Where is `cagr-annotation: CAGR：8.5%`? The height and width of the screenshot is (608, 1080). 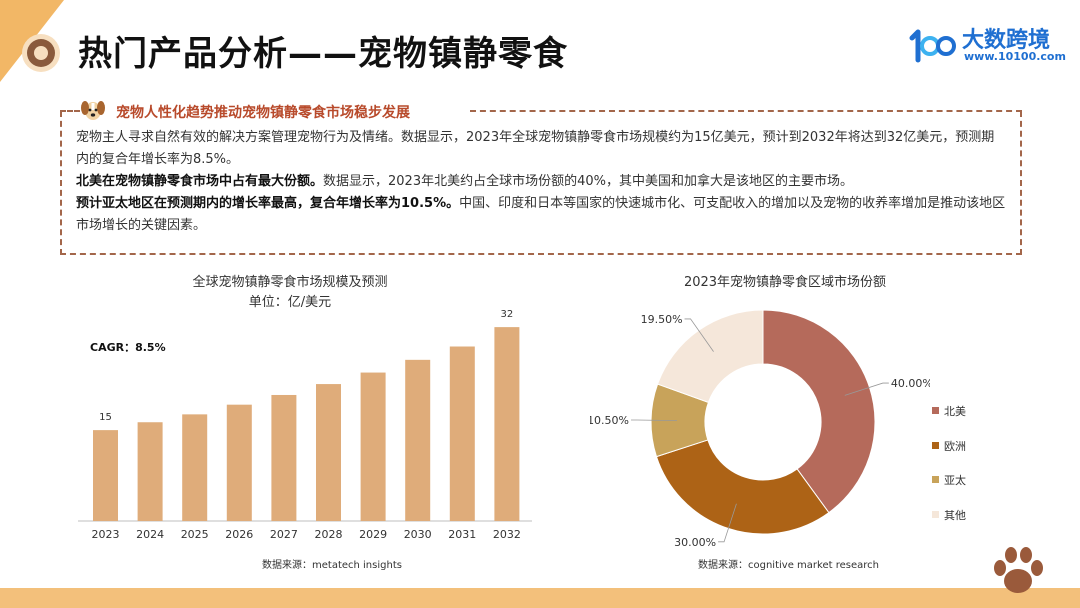 cagr-annotation: CAGR：8.5% is located at coordinates (128, 347).